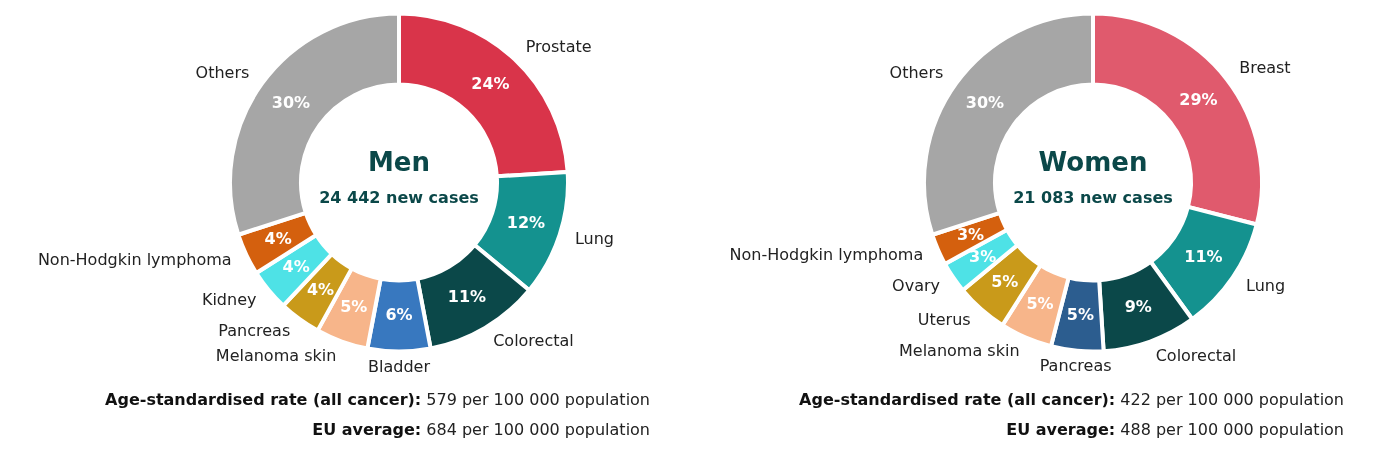 The height and width of the screenshot is (457, 1388). What do you see at coordinates (558, 46) in the screenshot?
I see `slice-label: Prostate` at bounding box center [558, 46].